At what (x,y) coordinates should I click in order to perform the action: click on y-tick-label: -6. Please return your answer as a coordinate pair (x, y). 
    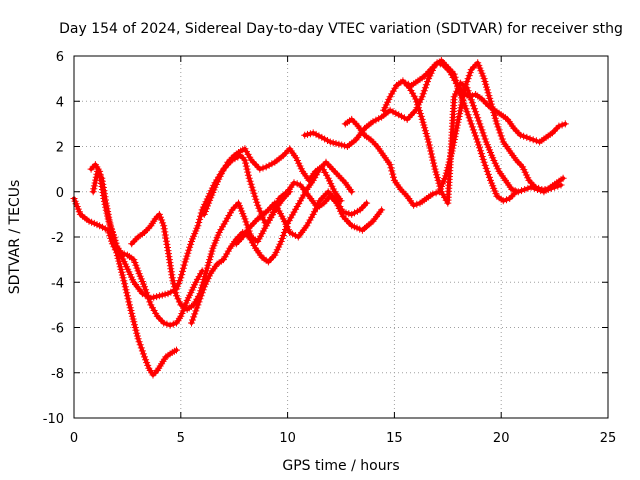
    Looking at the image, I should click on (57, 329).